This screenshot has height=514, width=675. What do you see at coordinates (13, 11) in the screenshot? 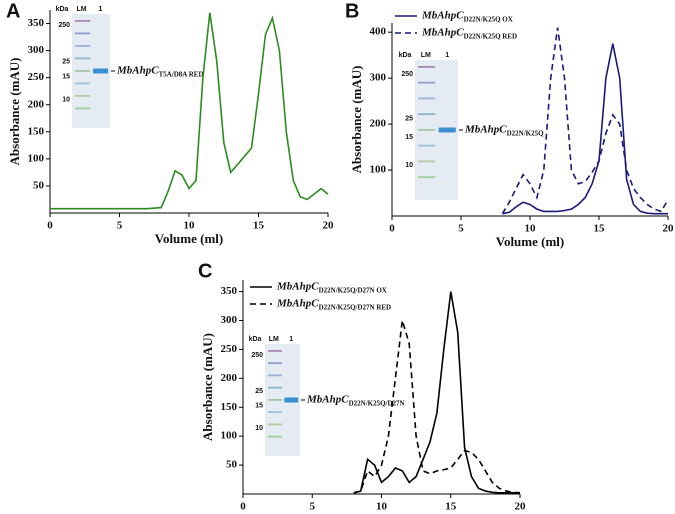
I see `panel-label: A` at bounding box center [13, 11].